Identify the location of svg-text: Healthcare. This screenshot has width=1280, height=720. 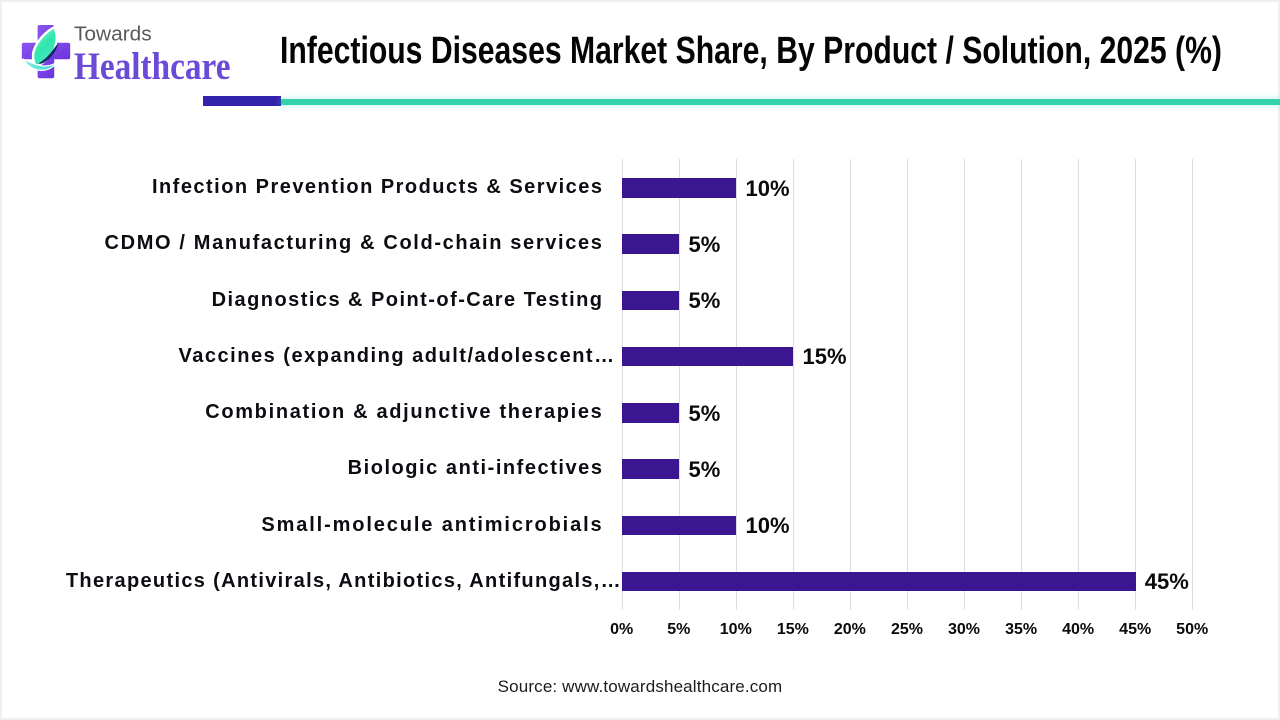
(152, 66).